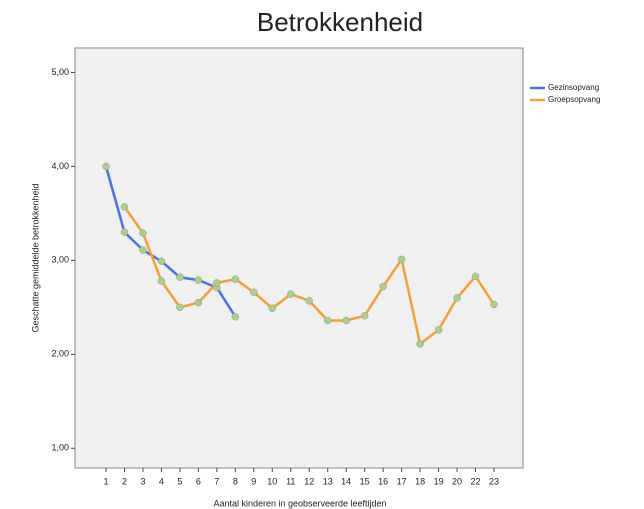 The width and height of the screenshot is (644, 509). Describe the element at coordinates (235, 481) in the screenshot. I see `x-tick-label: 8` at that location.